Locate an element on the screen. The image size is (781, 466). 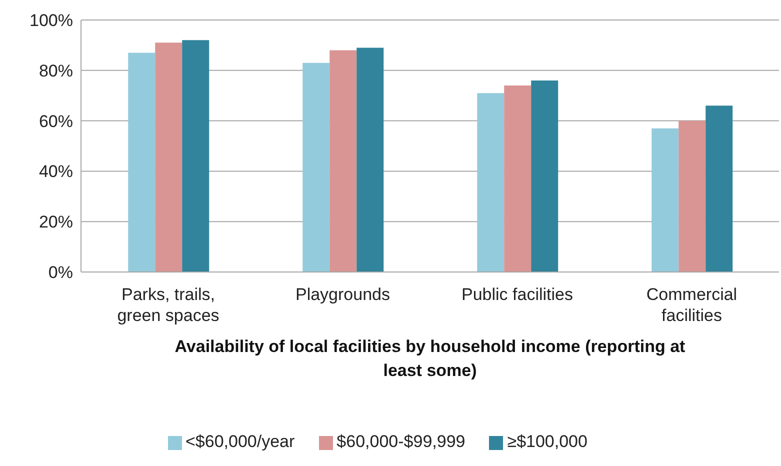
legend-label: <$60,000/year is located at coordinates (240, 441).